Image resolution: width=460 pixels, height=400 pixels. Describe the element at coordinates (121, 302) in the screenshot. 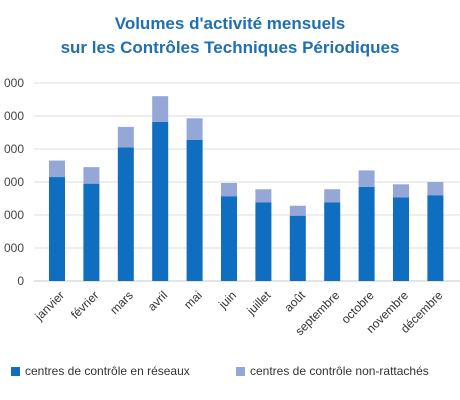

I see `x-tick-label: mars` at that location.